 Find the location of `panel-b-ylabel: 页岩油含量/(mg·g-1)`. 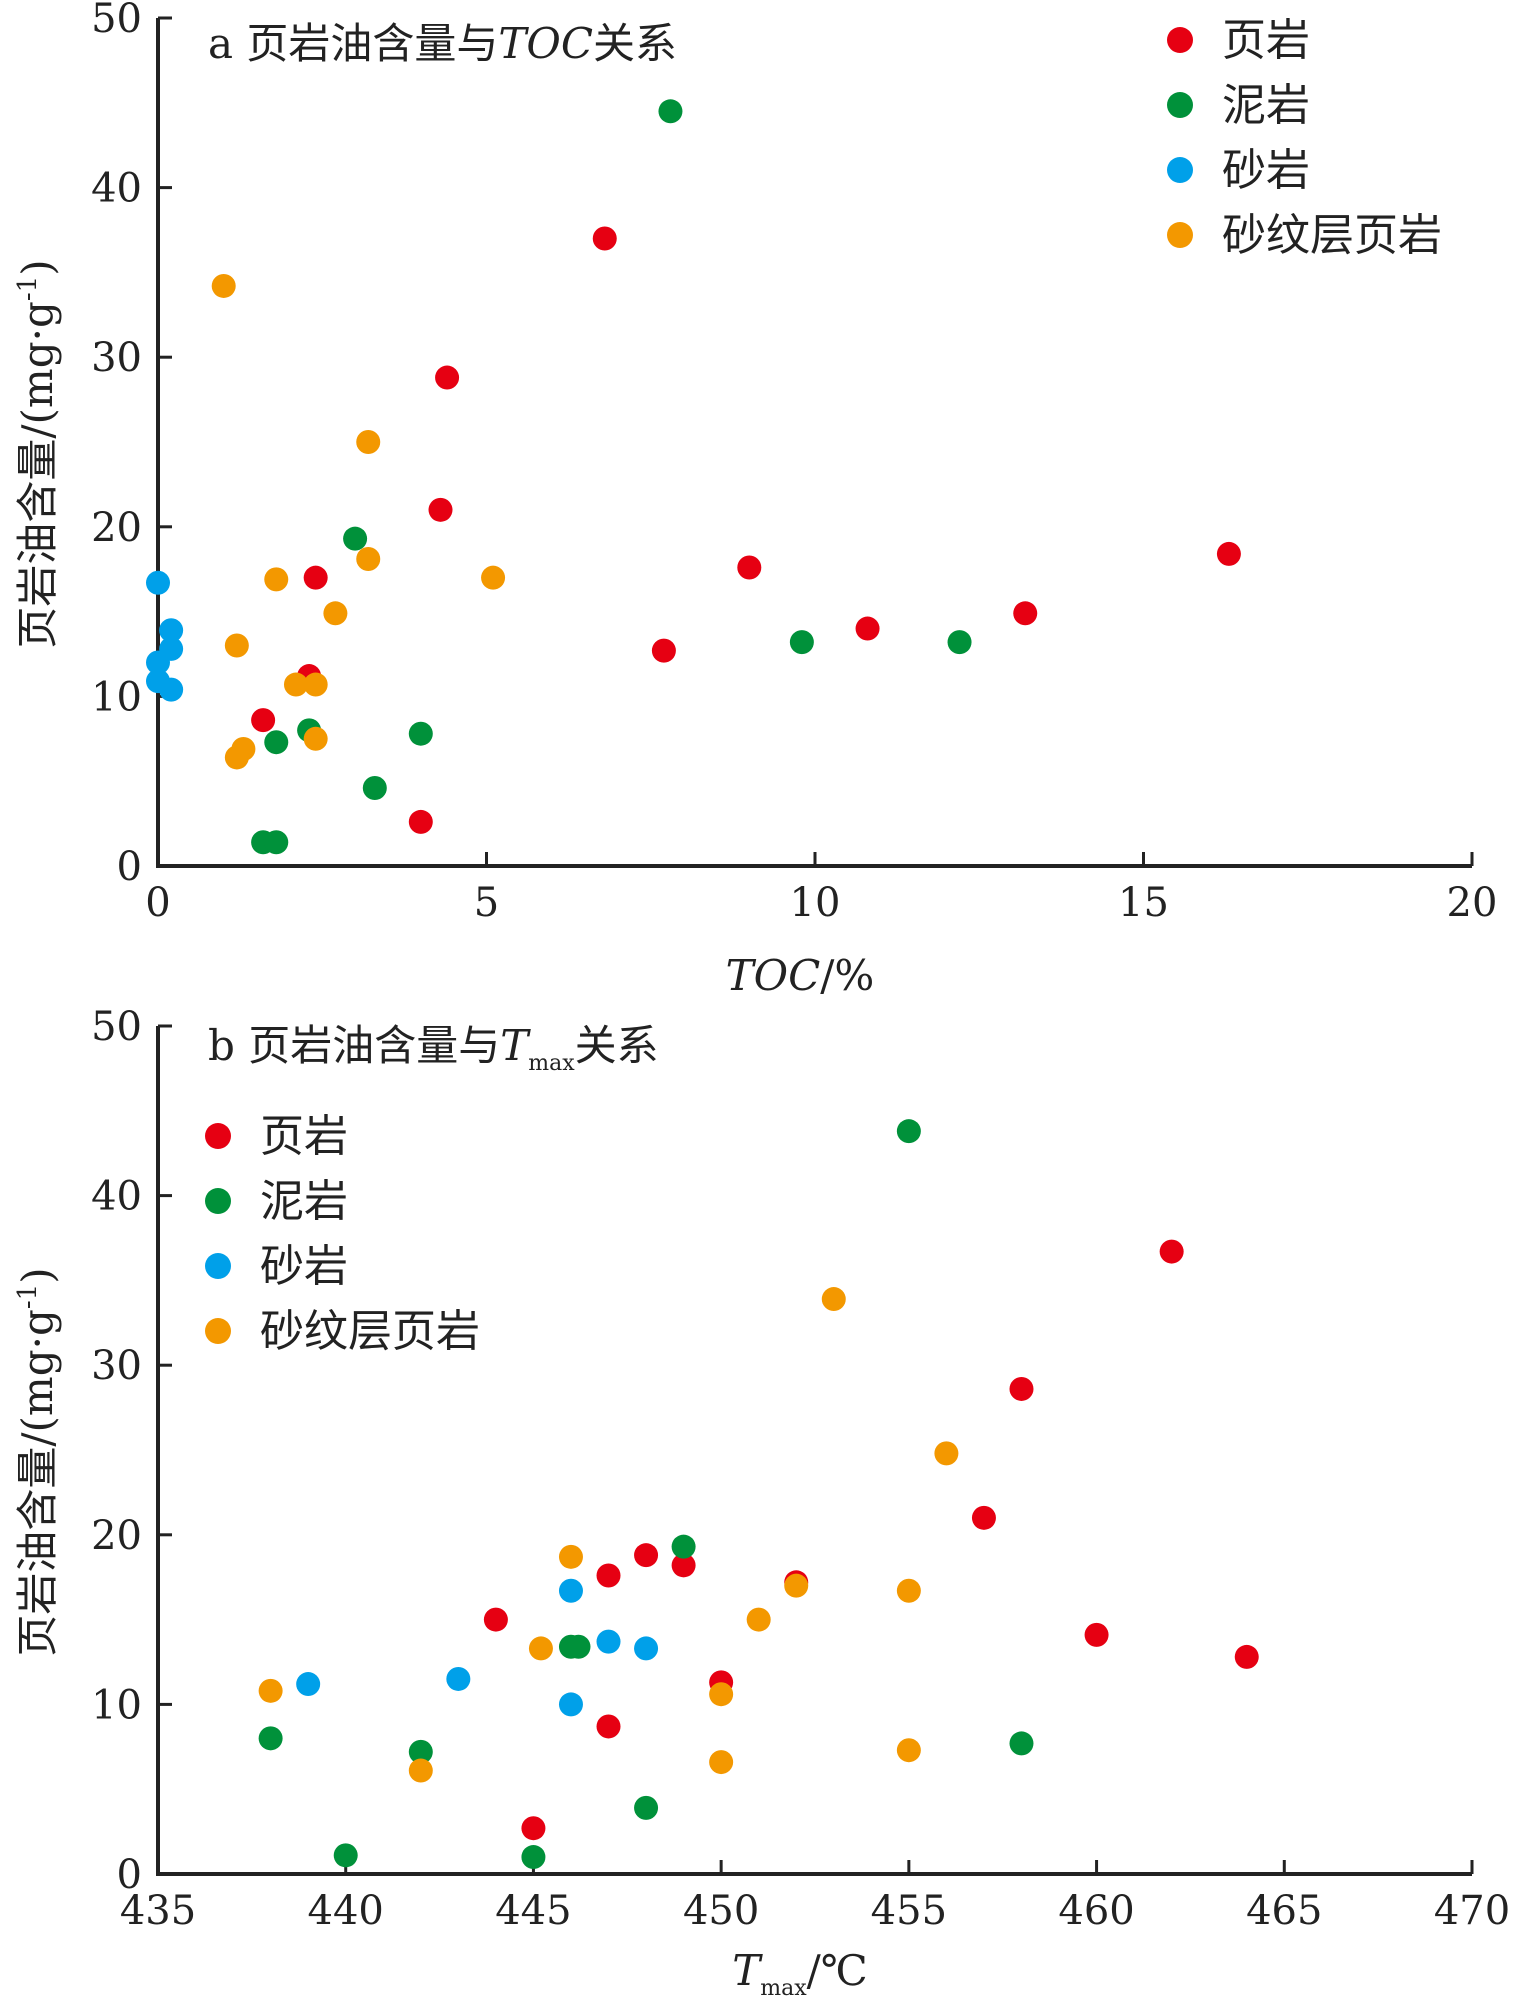

panel-b-ylabel: 页岩油含量/(mg·g-1) is located at coordinates (37, 1461).